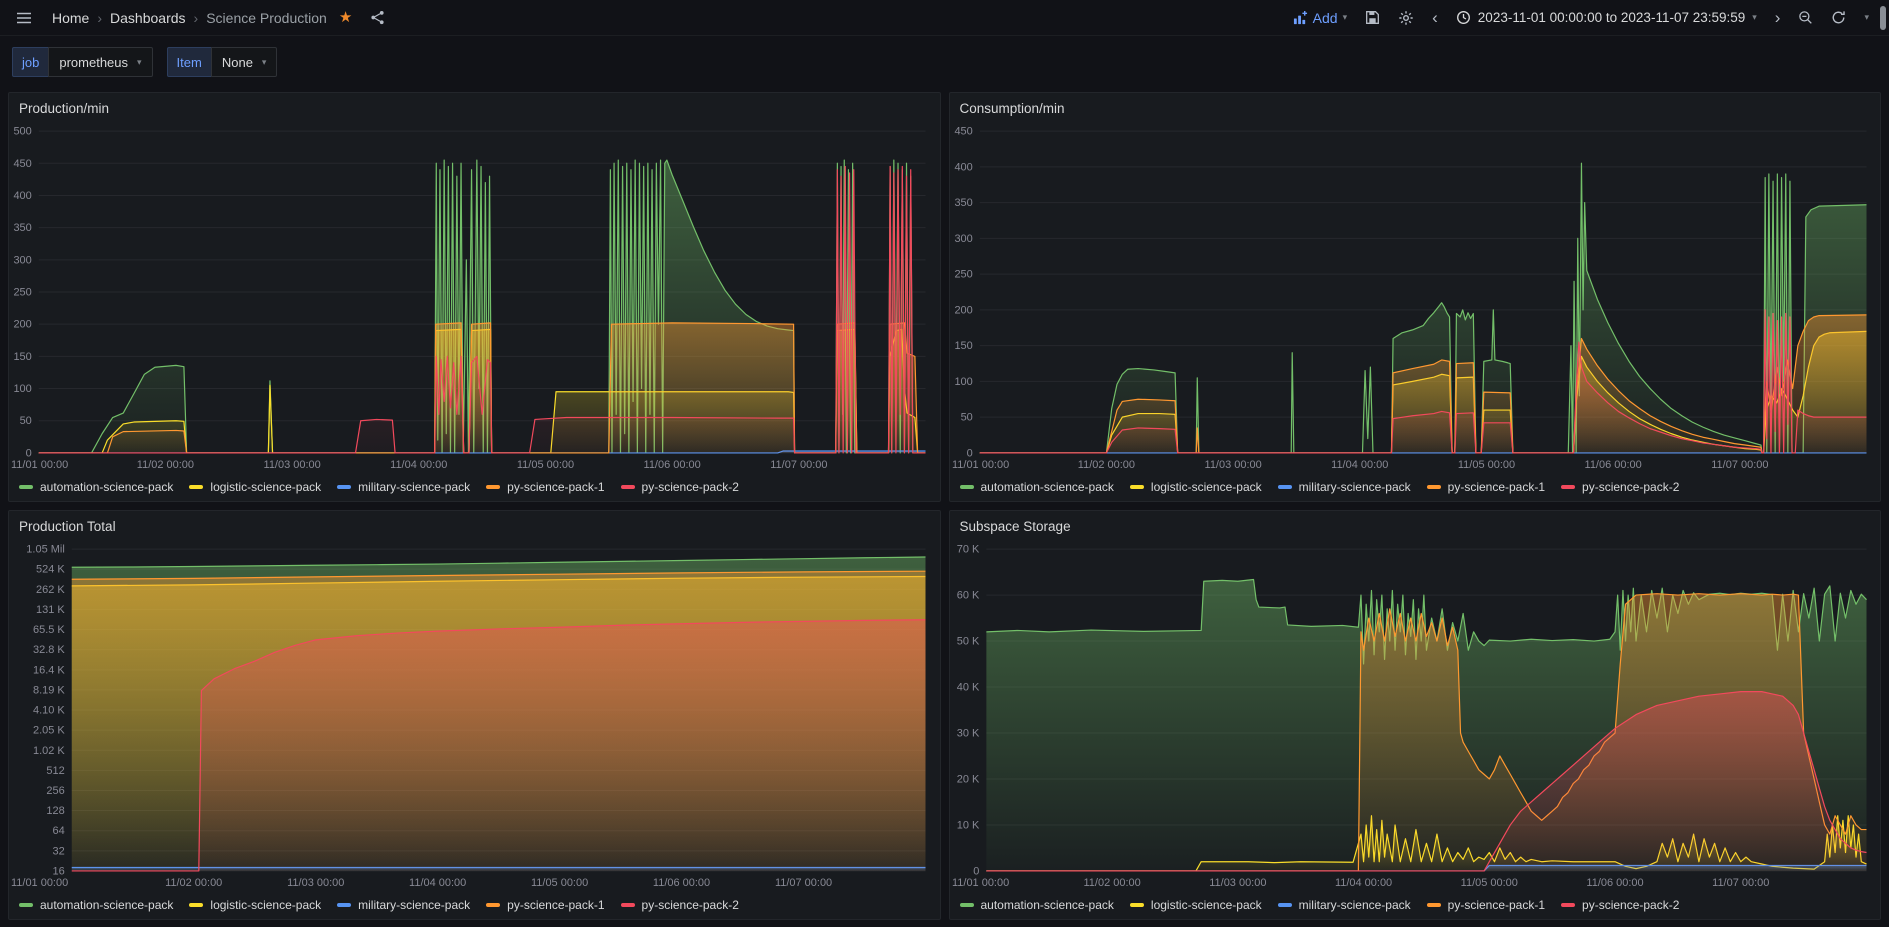  What do you see at coordinates (49, 731) in the screenshot?
I see `svg-text: 2.05 K` at bounding box center [49, 731].